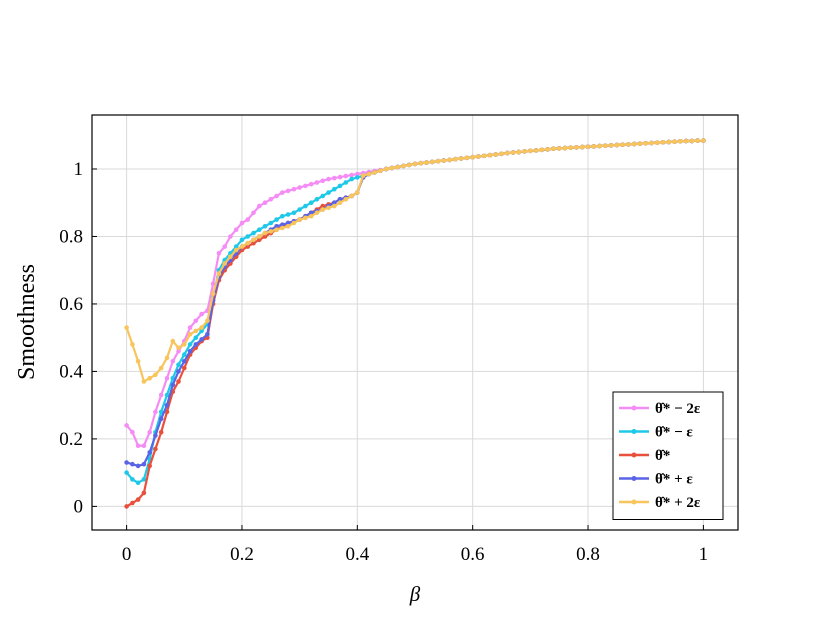  What do you see at coordinates (415, 594) in the screenshot?
I see `x-axis-title: β` at bounding box center [415, 594].